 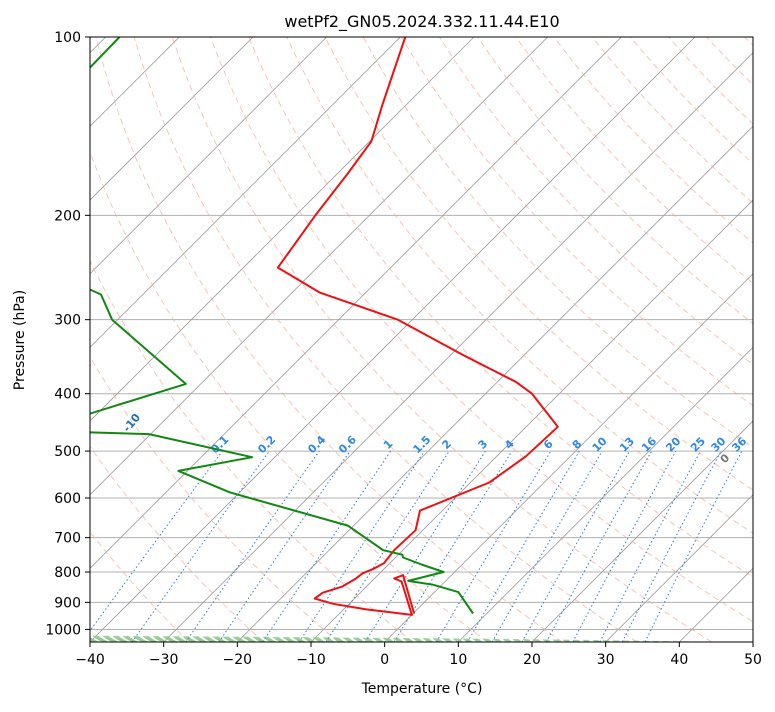 I want to click on y-tick-label: 600, so click(x=67, y=499).